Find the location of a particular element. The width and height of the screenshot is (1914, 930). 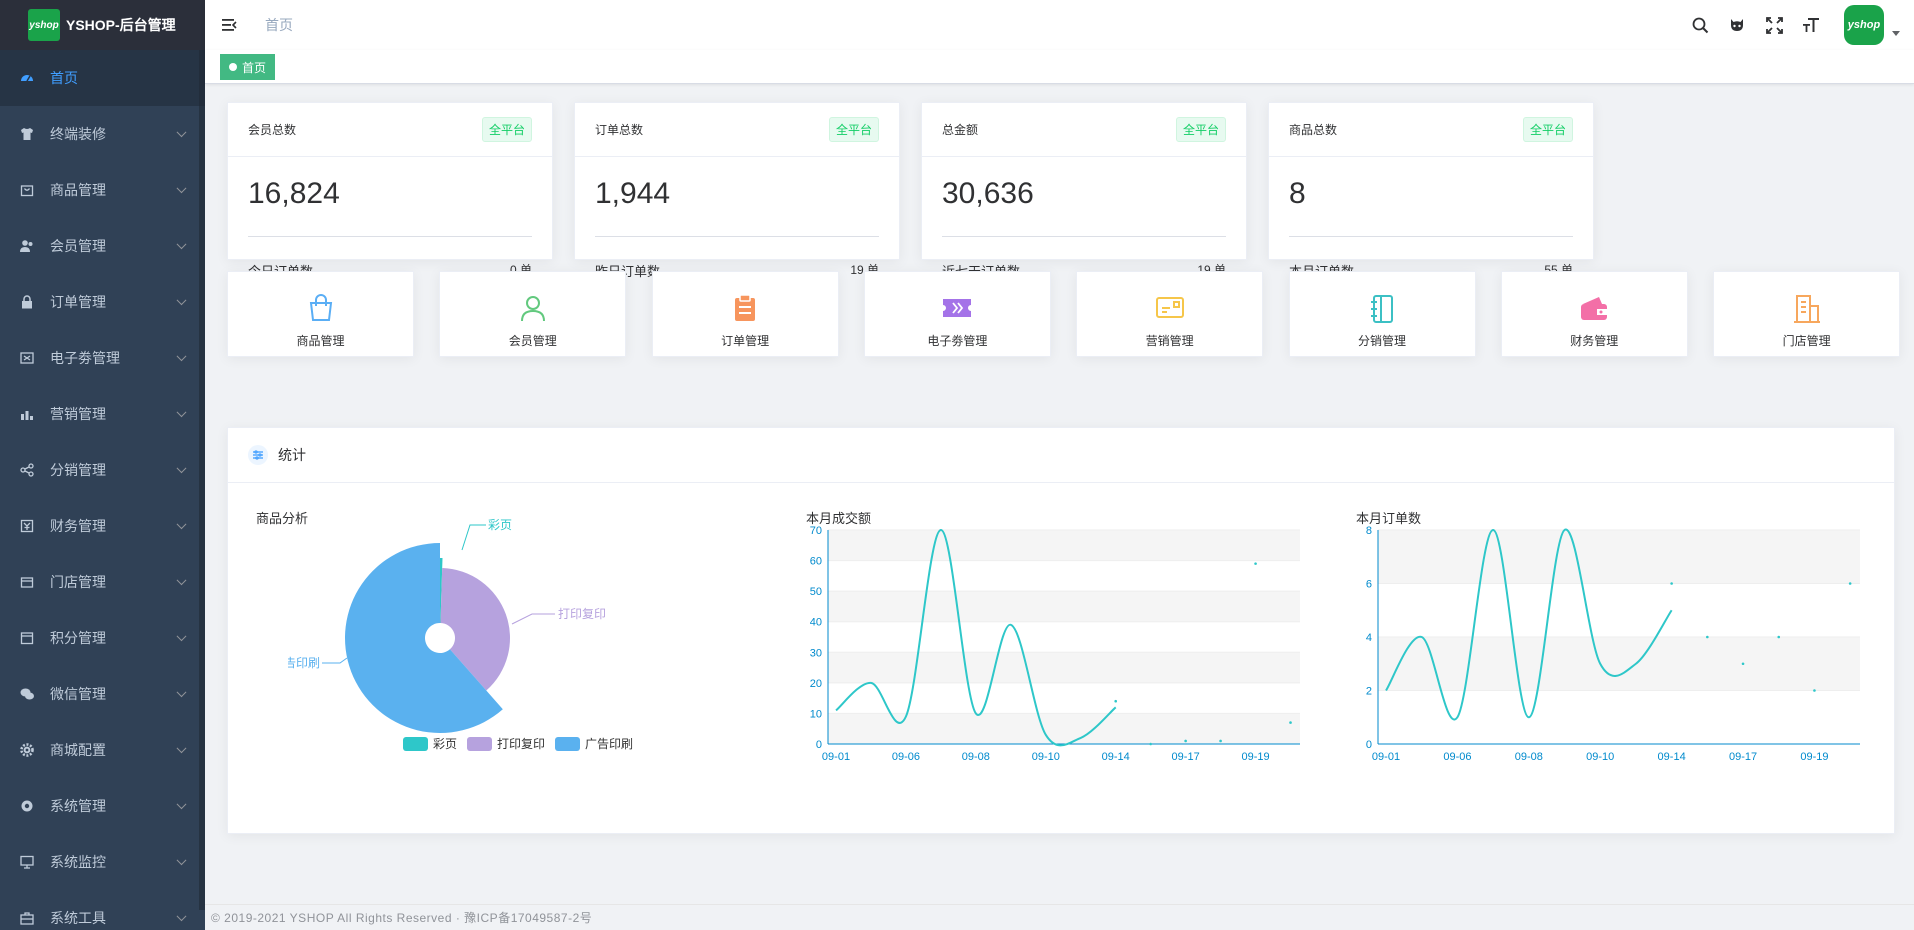

sidebar-item-10: 积分管理 is located at coordinates (102, 638).